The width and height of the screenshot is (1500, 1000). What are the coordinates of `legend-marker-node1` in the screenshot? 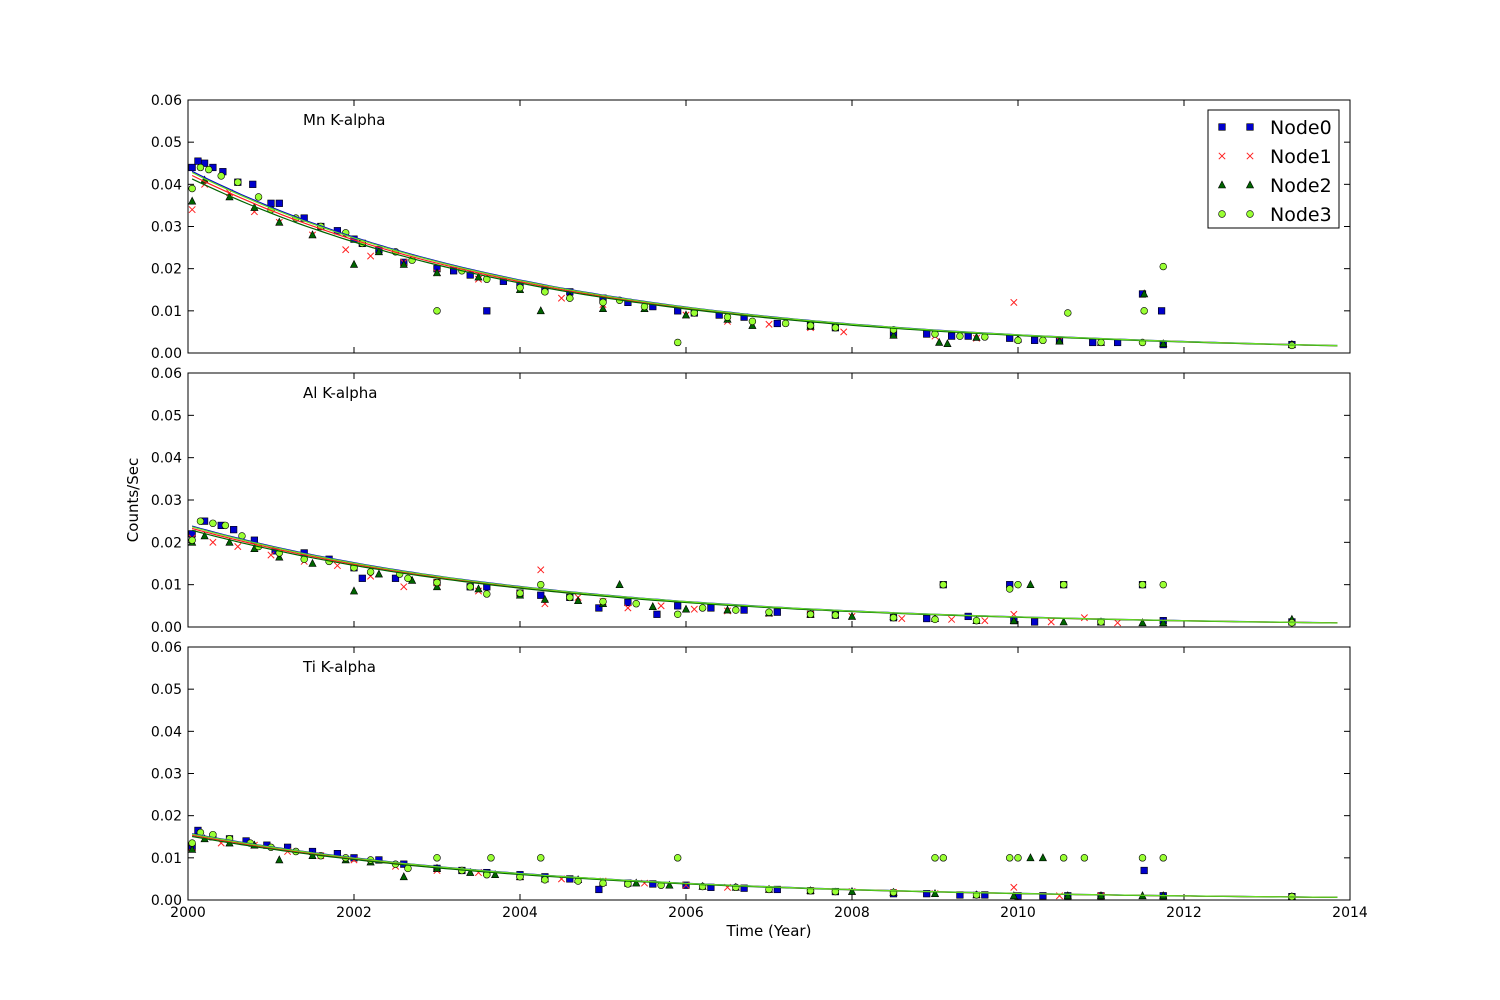 It's located at (1222, 156).